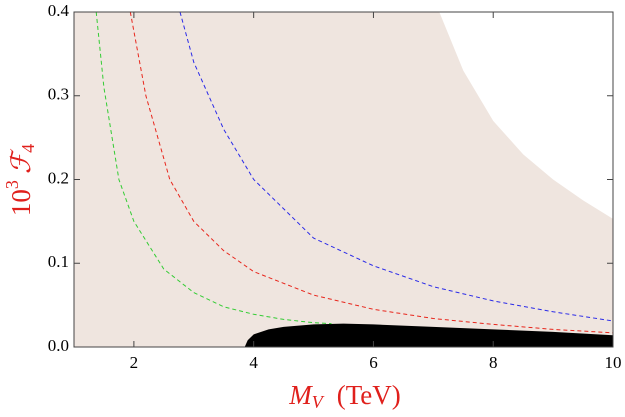 The image size is (625, 417). What do you see at coordinates (493, 362) in the screenshot?
I see `x-tick-label: 8` at bounding box center [493, 362].